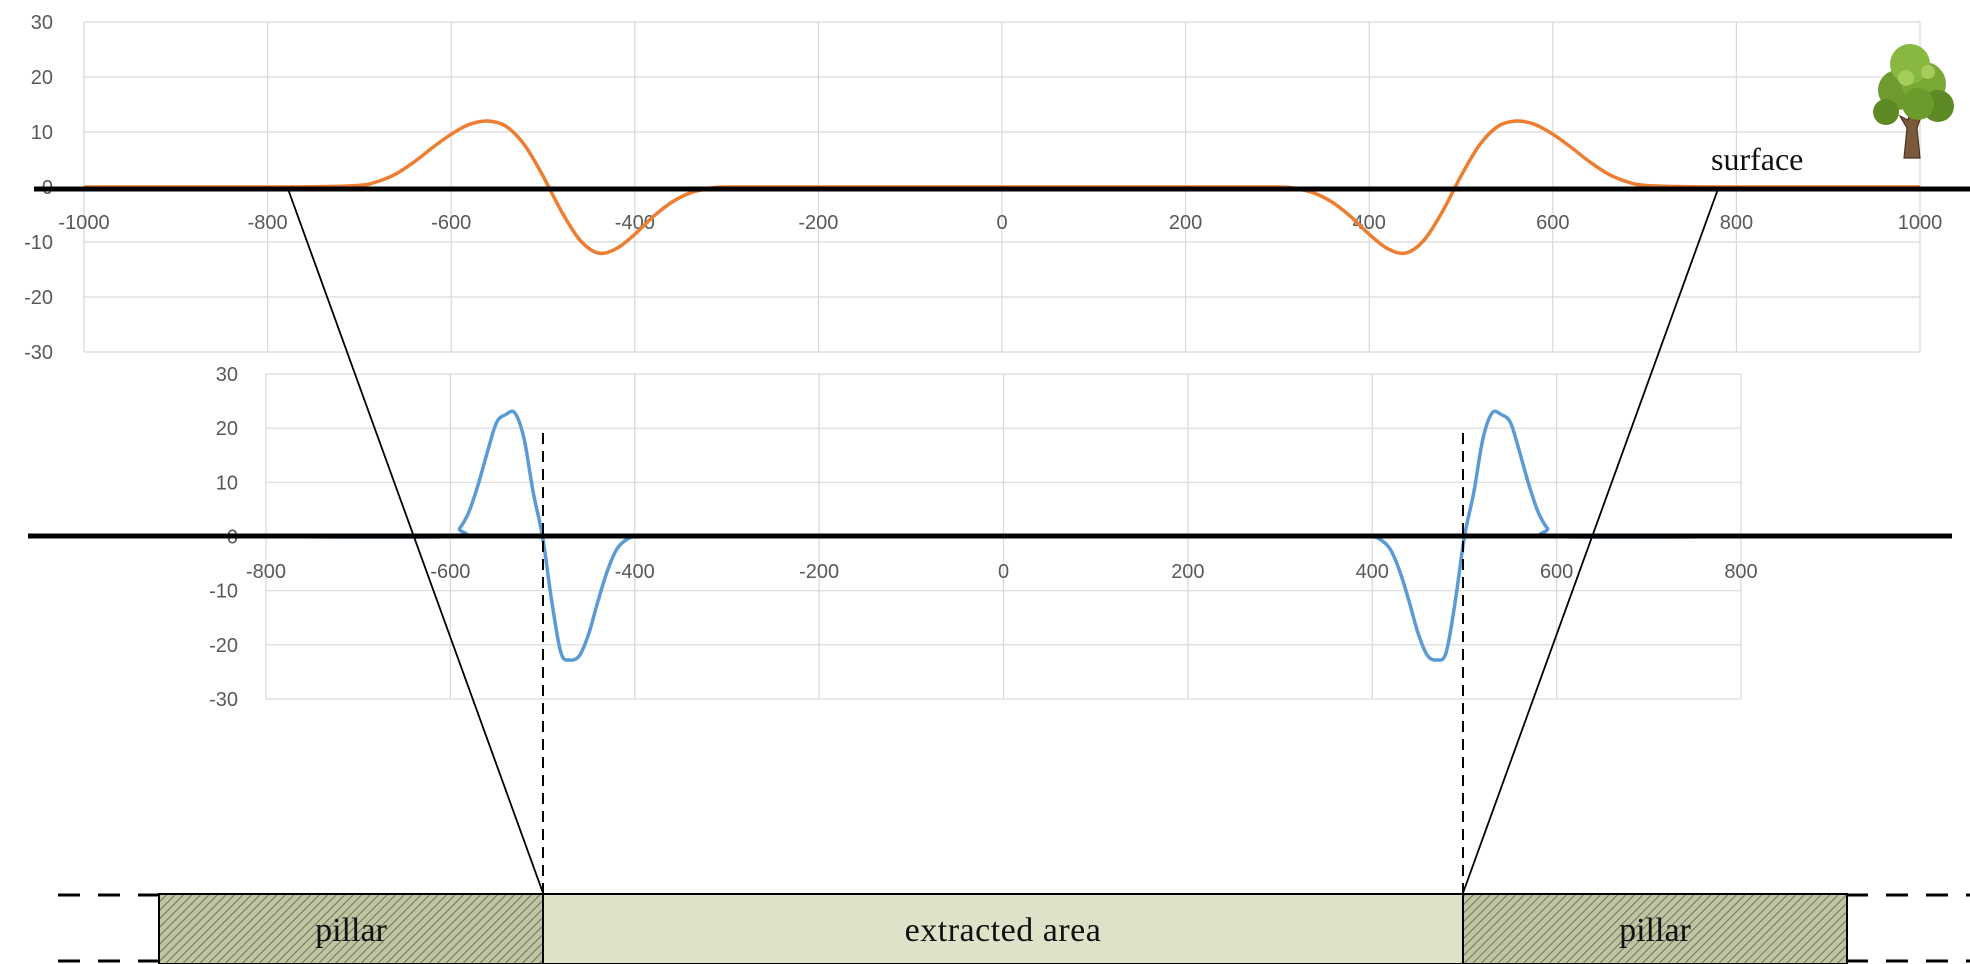 The image size is (1970, 964). I want to click on draw-line-right, so click(1590, 541).